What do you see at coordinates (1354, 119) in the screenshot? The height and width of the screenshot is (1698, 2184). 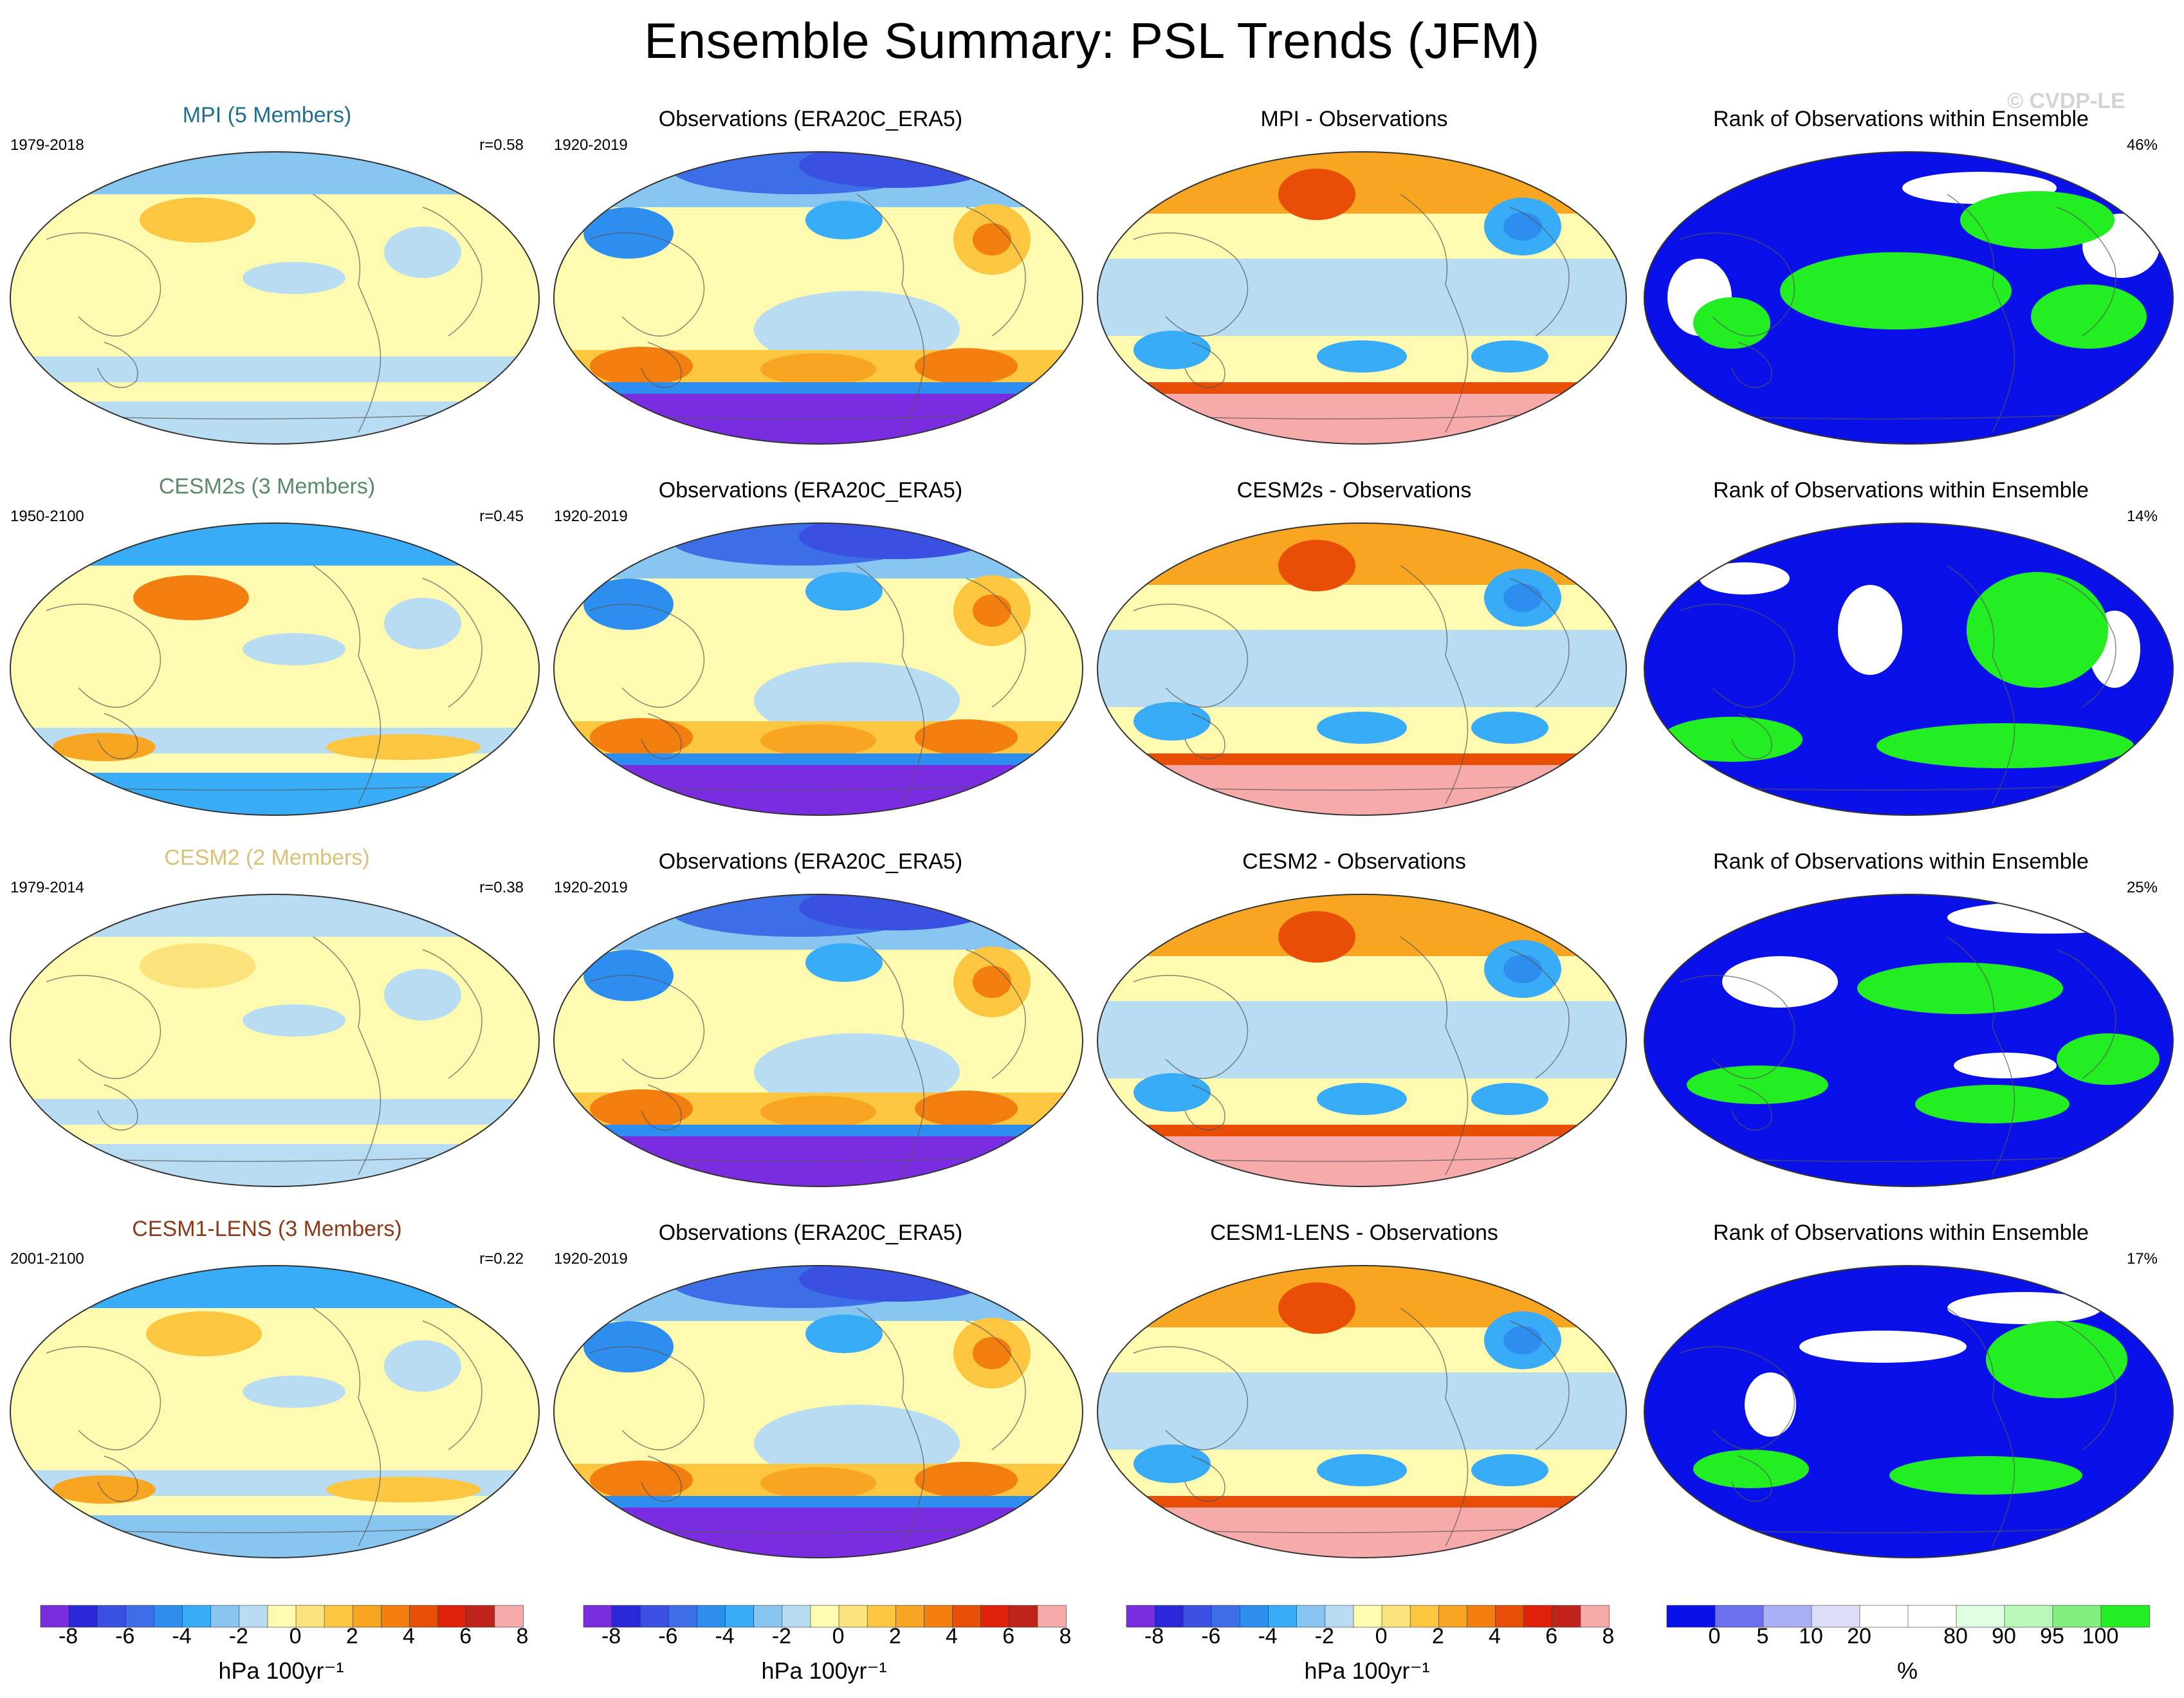 I see `panel-title: MPI - Observations` at bounding box center [1354, 119].